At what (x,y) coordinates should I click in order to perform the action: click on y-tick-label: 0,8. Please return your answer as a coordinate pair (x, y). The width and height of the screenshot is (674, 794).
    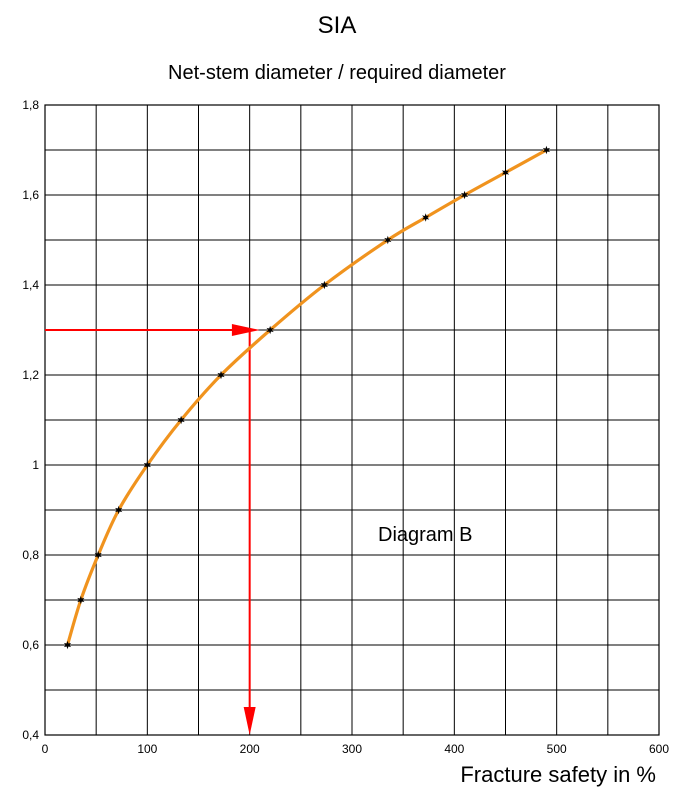
    Looking at the image, I should click on (30, 555).